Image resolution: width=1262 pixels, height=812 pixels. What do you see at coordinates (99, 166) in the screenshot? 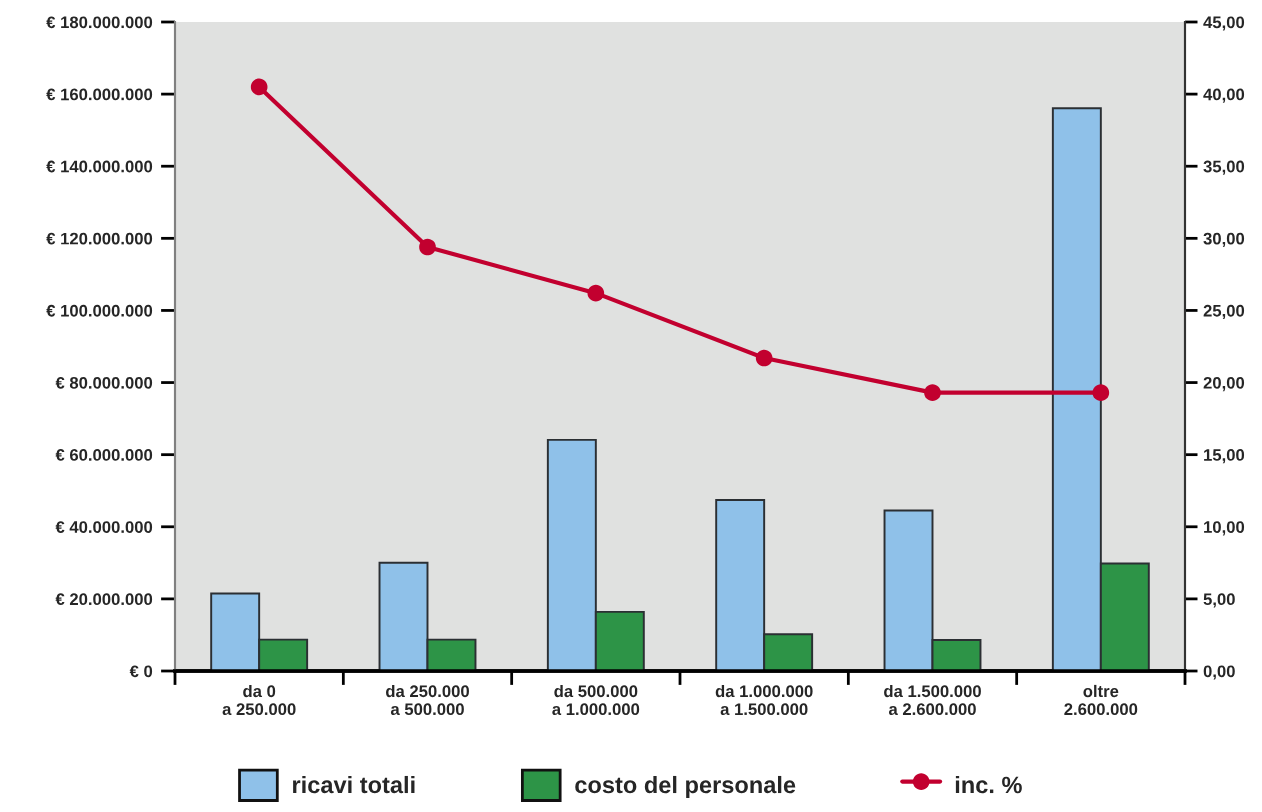
I see `y-tick-label: € 140.000.000` at bounding box center [99, 166].